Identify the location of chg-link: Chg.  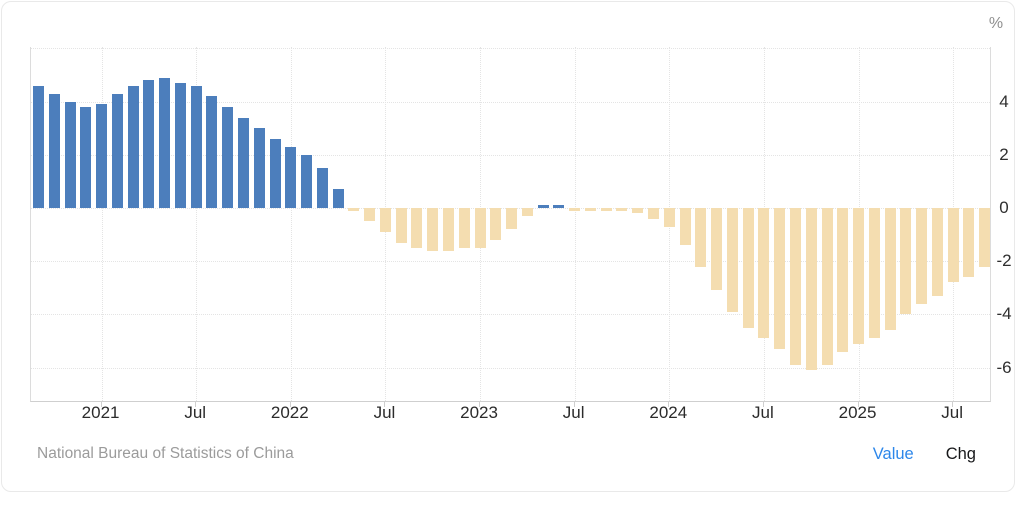
(960, 454).